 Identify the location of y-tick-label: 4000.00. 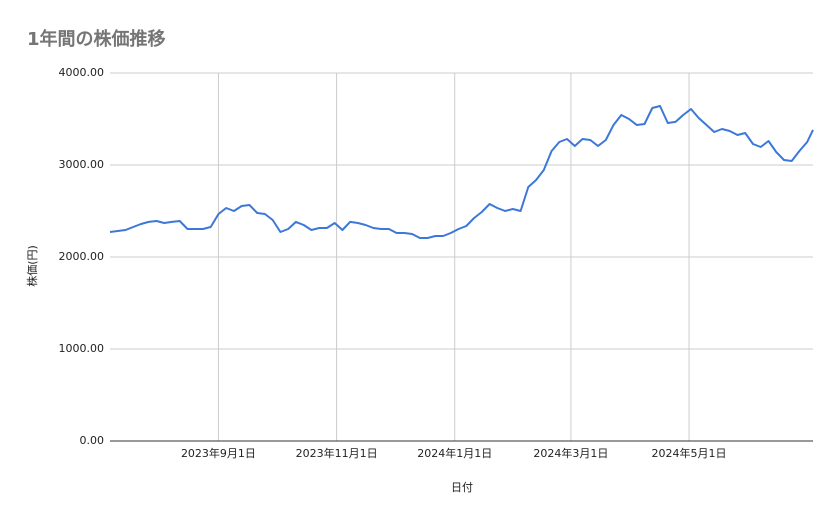
(82, 72).